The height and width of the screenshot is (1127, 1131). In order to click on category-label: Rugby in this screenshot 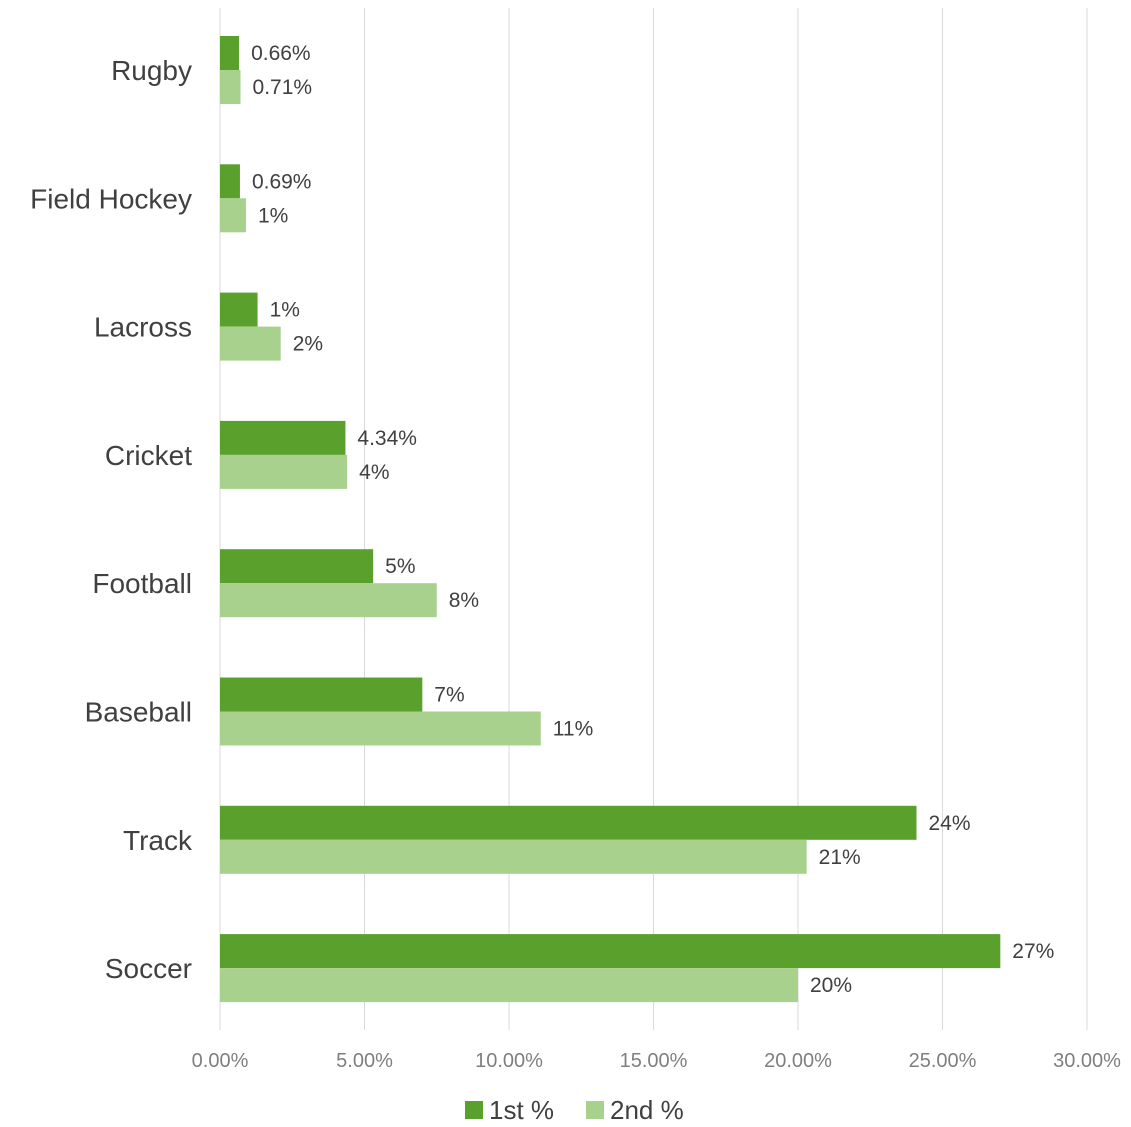, I will do `click(151, 70)`.